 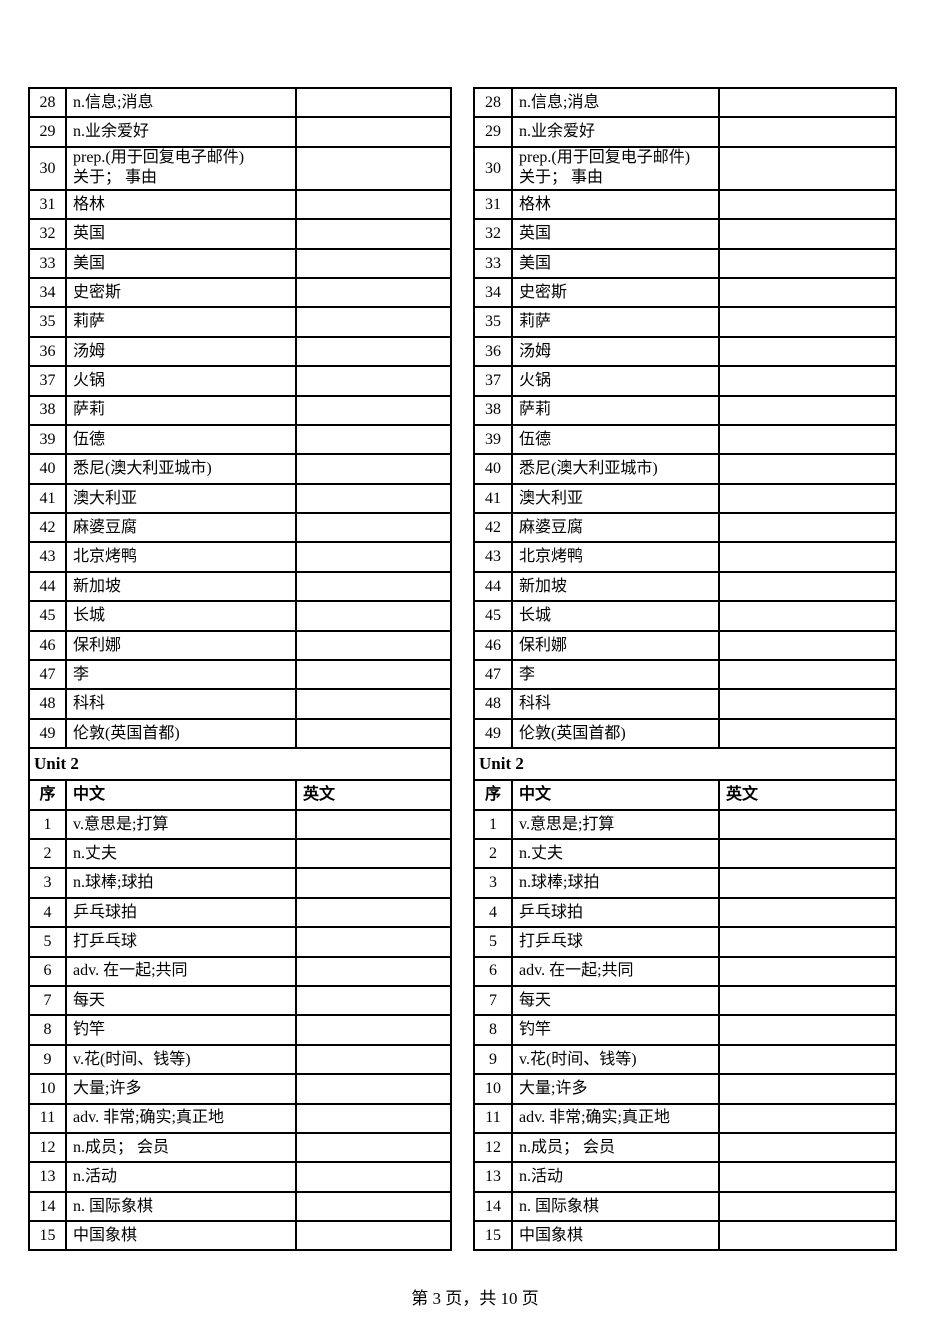 I want to click on row-number-cell: 45, so click(x=493, y=616).